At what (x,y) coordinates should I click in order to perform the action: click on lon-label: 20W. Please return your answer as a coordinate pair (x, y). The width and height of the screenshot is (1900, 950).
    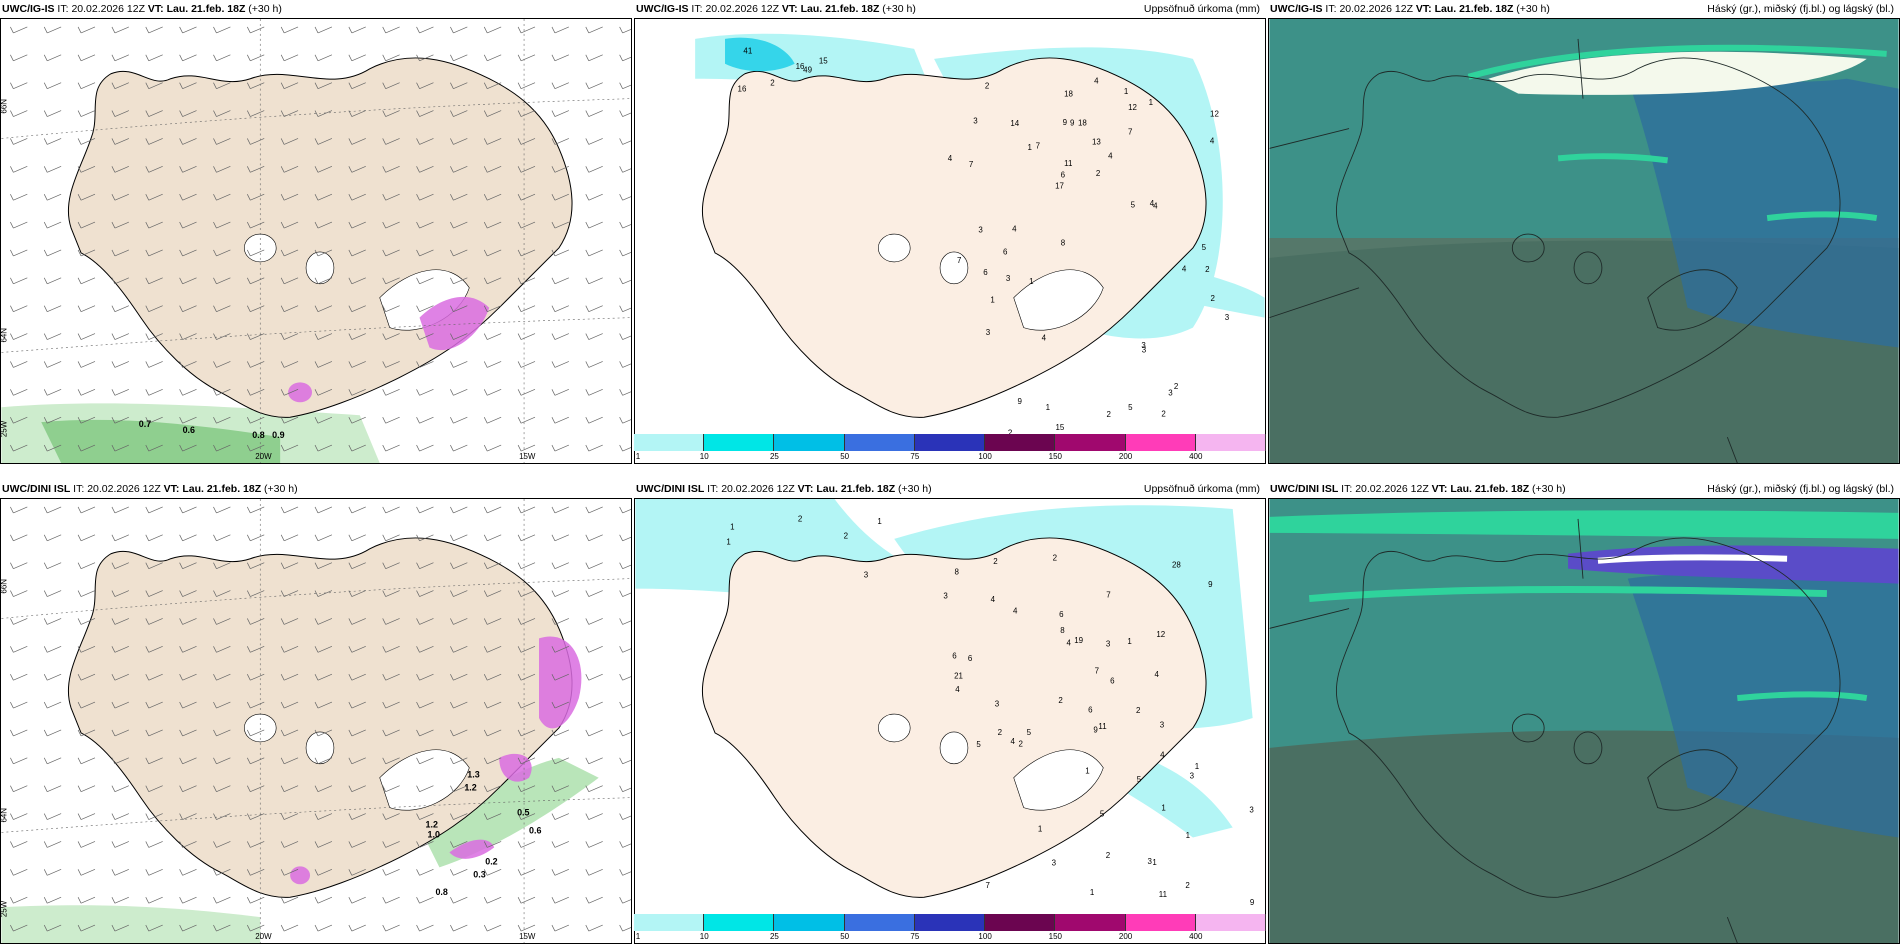
    Looking at the image, I should click on (263, 456).